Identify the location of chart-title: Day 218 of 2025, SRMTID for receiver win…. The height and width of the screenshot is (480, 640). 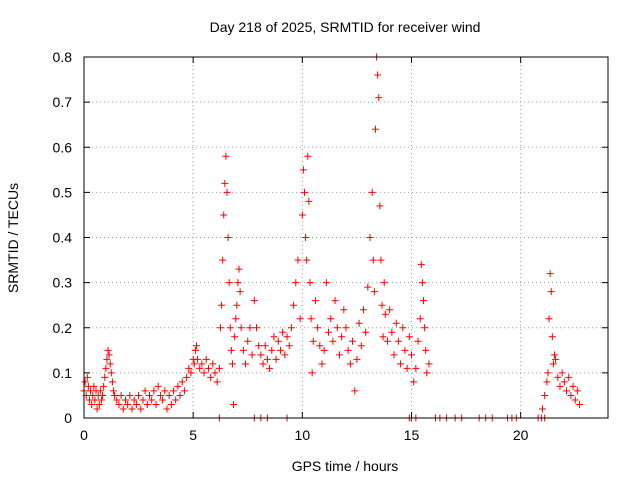
(345, 27).